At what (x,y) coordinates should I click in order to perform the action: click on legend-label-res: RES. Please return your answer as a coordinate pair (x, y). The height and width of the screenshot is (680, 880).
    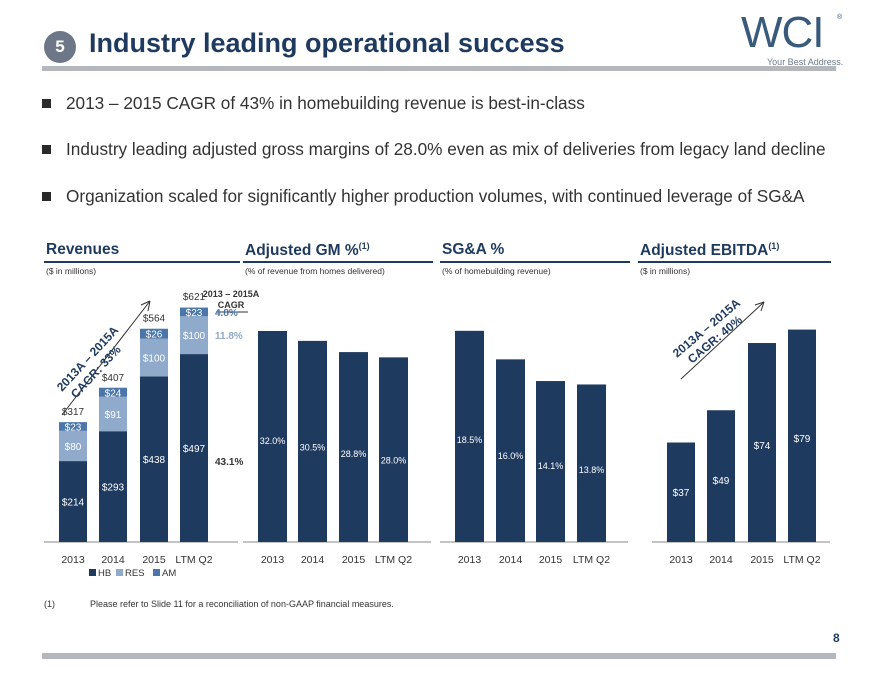
    Looking at the image, I should click on (135, 573).